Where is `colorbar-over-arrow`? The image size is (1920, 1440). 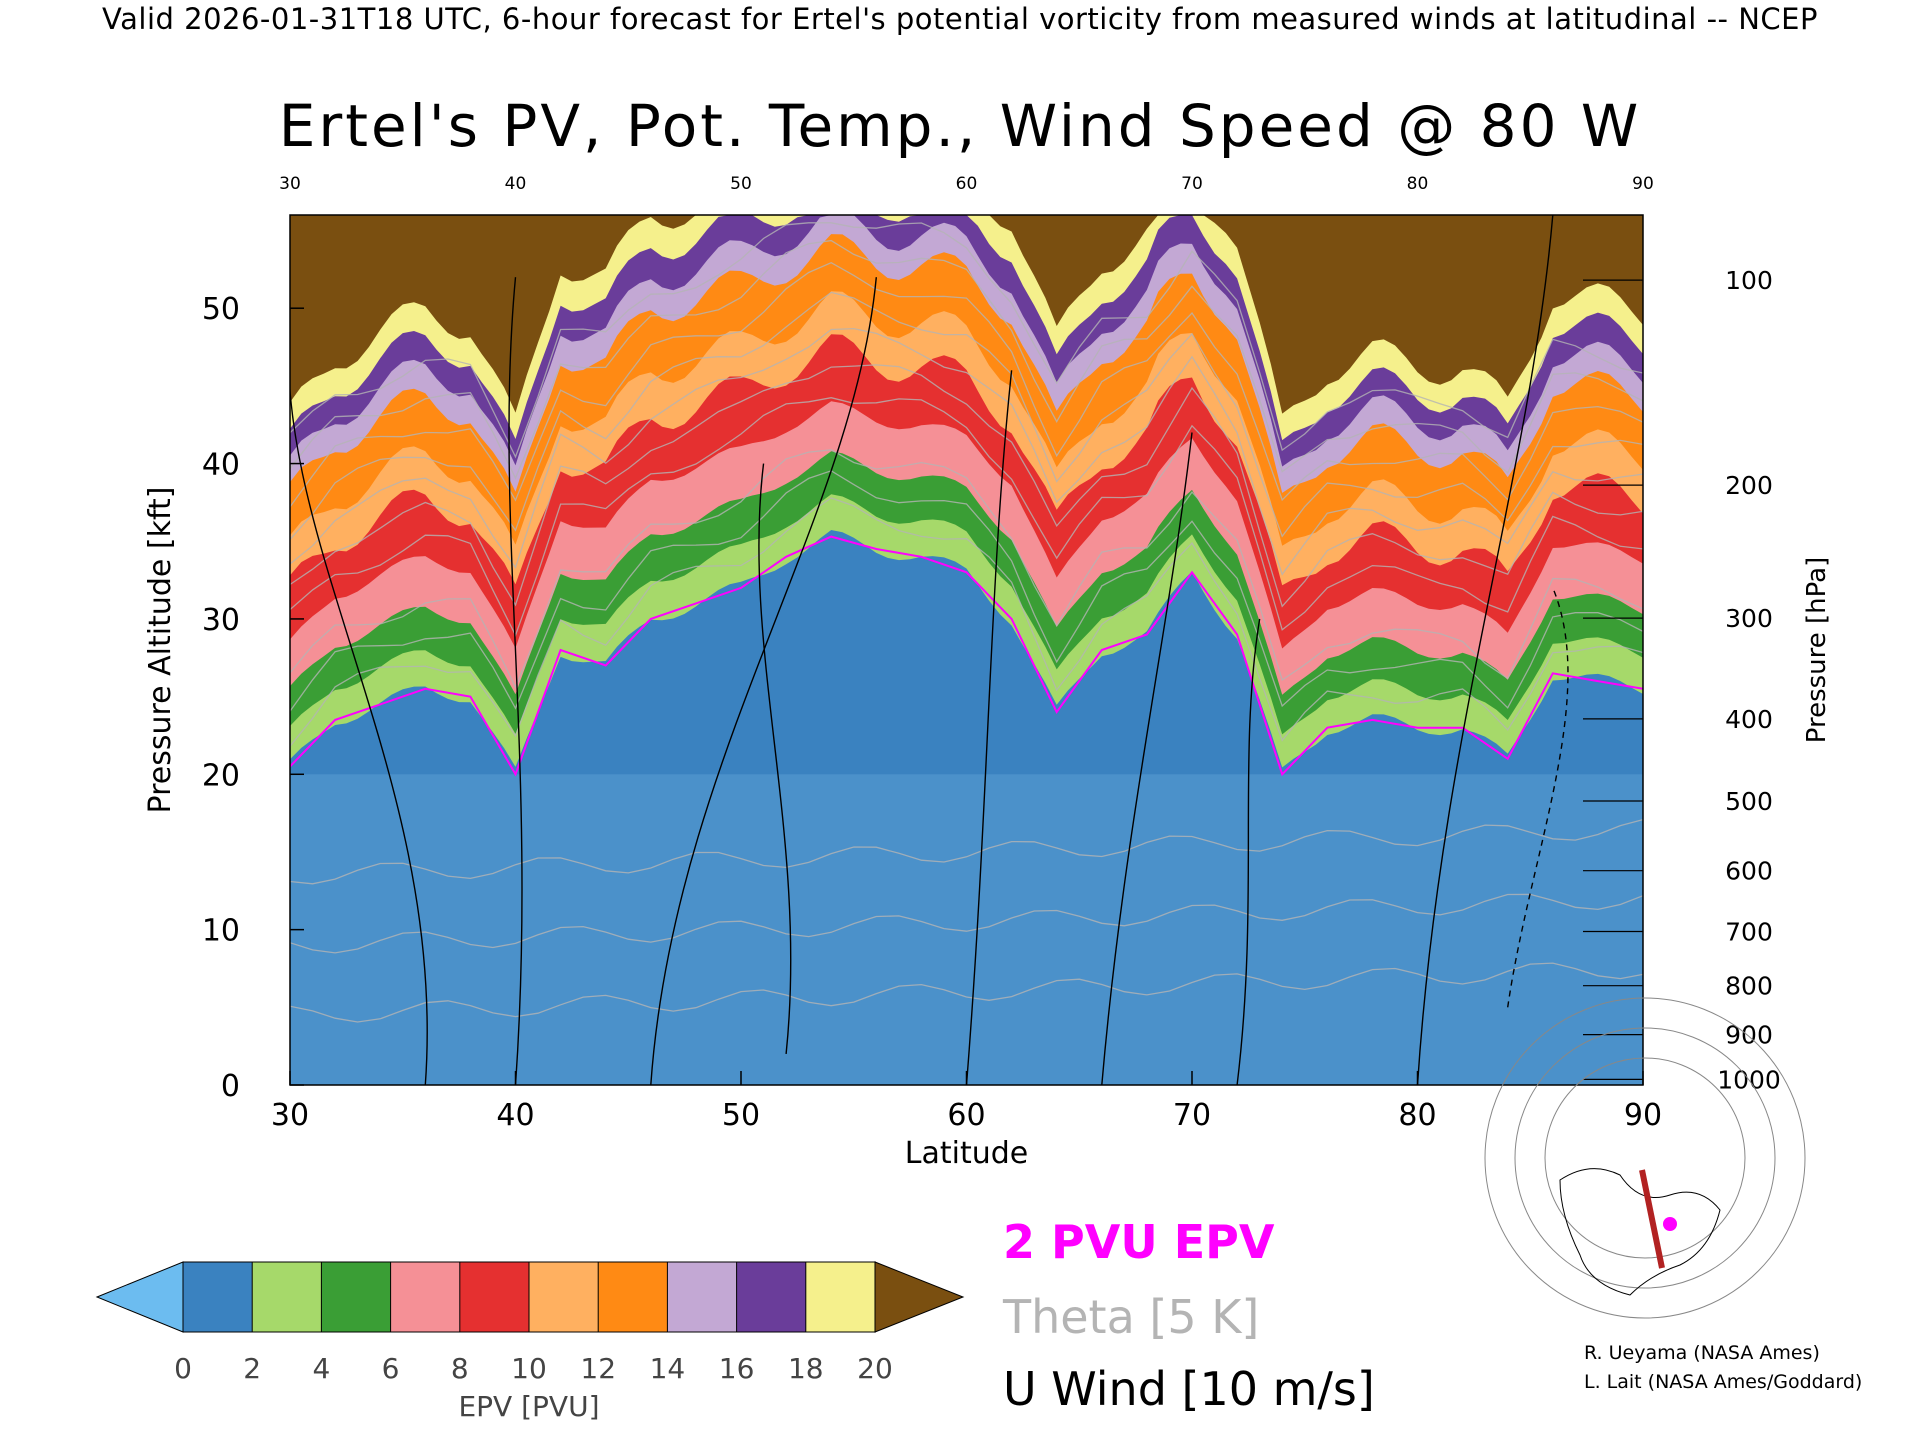 colorbar-over-arrow is located at coordinates (919, 1297).